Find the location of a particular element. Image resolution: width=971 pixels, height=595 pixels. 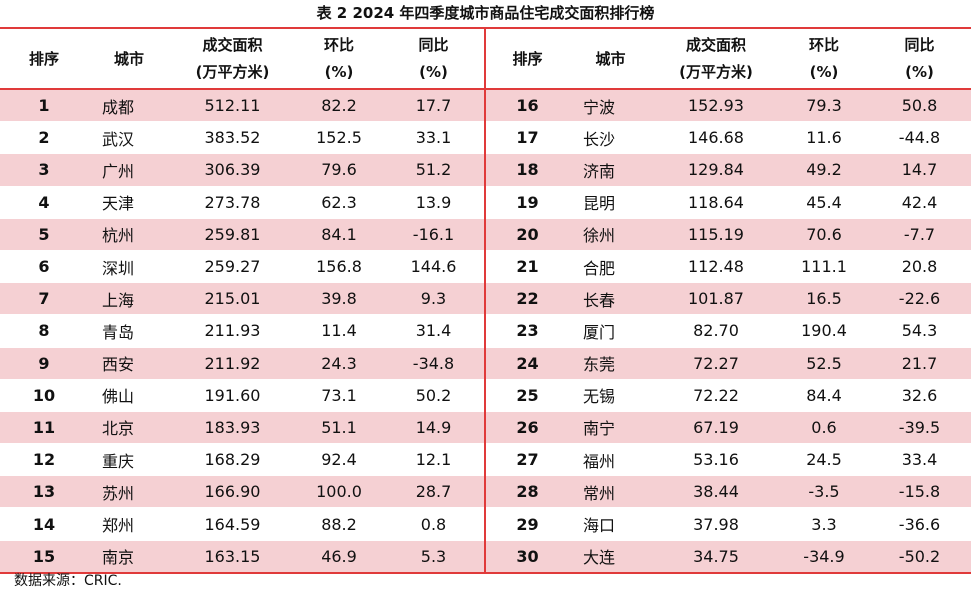

table-row: 1 成都 512.11 82.2 17.7 16 宁波 152.93 79.3 50.8 is located at coordinates (485, 106).